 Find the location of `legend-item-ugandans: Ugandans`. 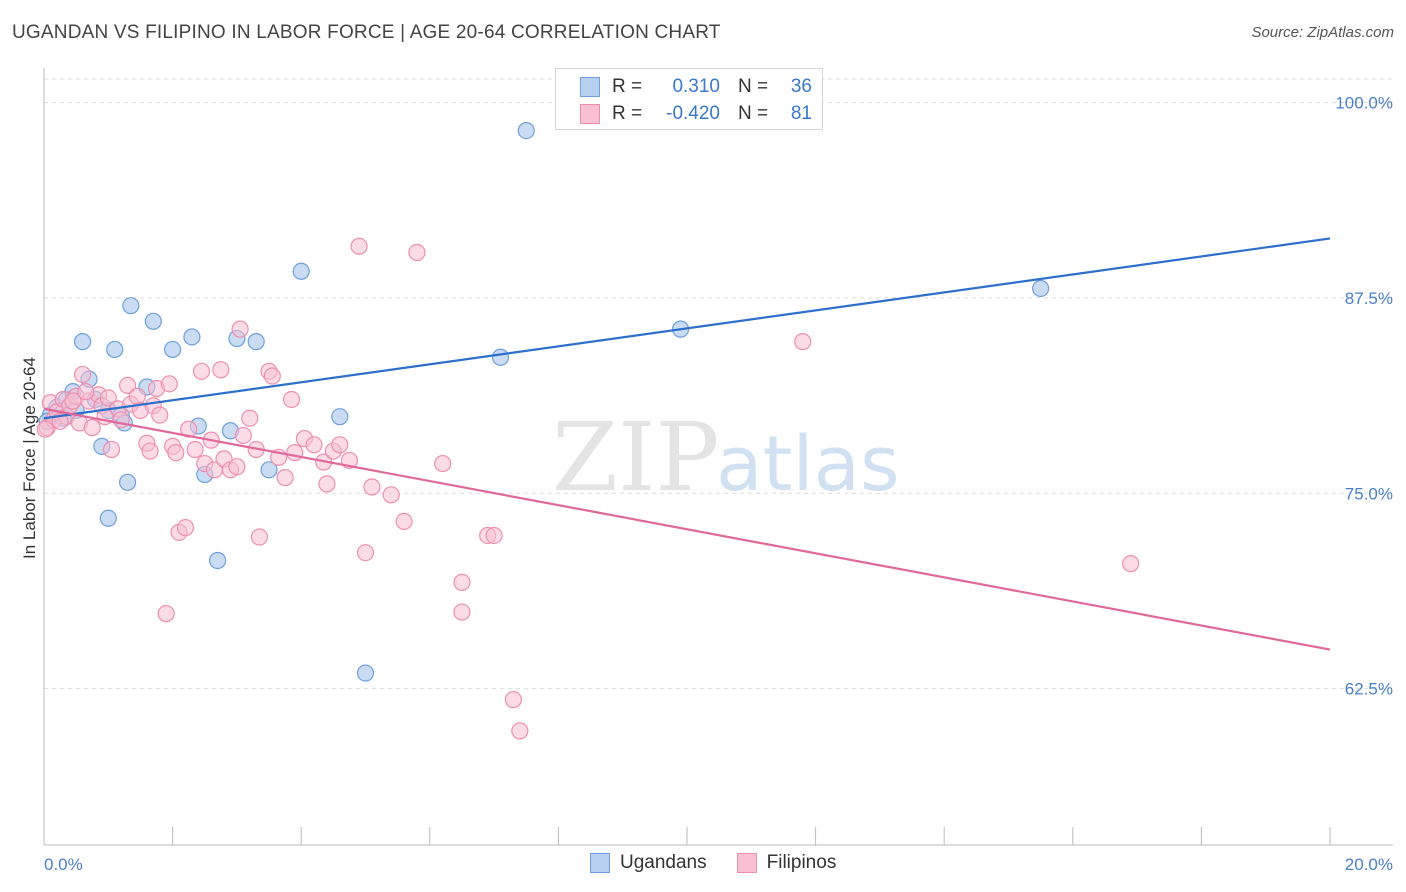

legend-item-ugandans: Ugandans is located at coordinates (648, 863).